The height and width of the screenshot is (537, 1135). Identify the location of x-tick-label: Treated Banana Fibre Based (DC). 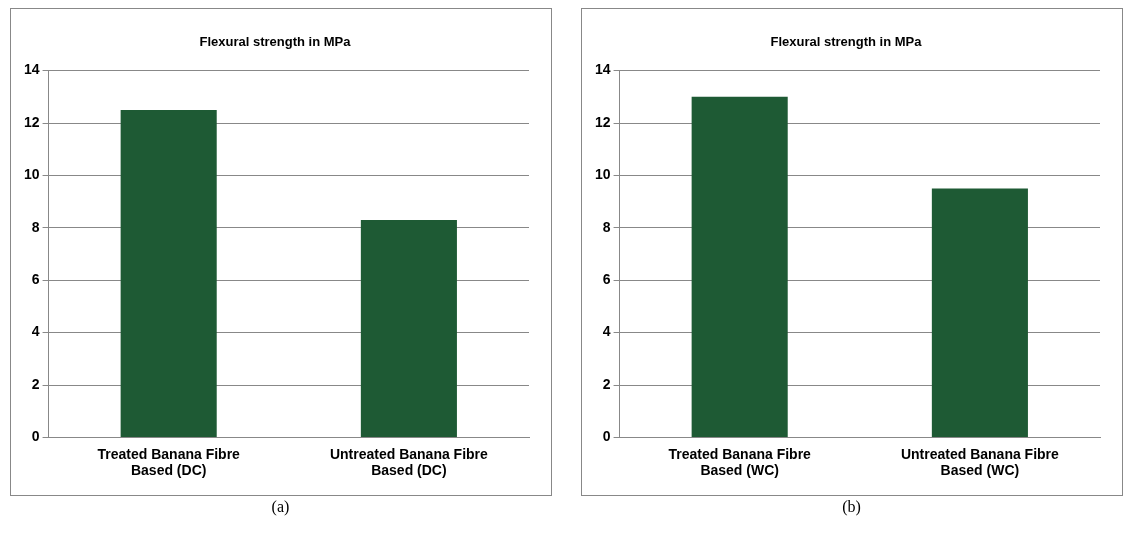
(168, 462).